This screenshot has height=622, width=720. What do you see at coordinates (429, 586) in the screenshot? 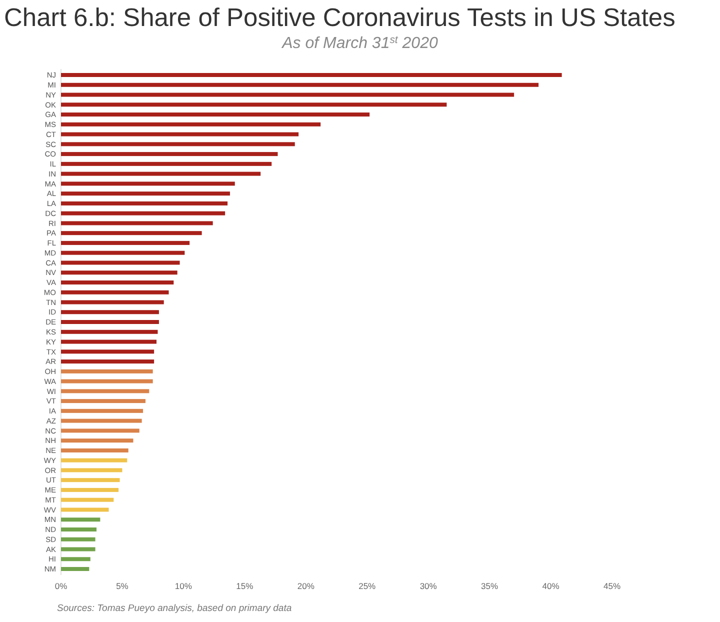
I see `x-tick-label: 30%` at bounding box center [429, 586].